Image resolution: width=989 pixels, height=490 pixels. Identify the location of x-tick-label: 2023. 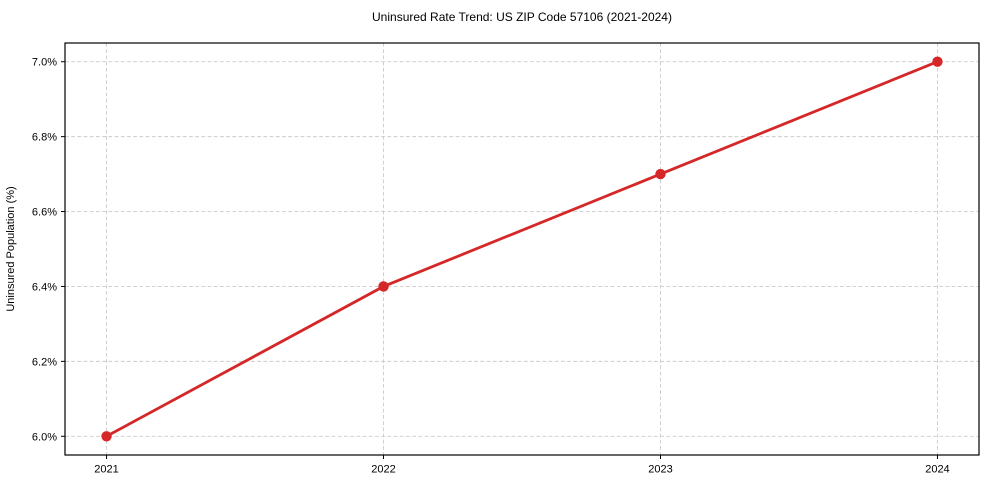
(660, 470).